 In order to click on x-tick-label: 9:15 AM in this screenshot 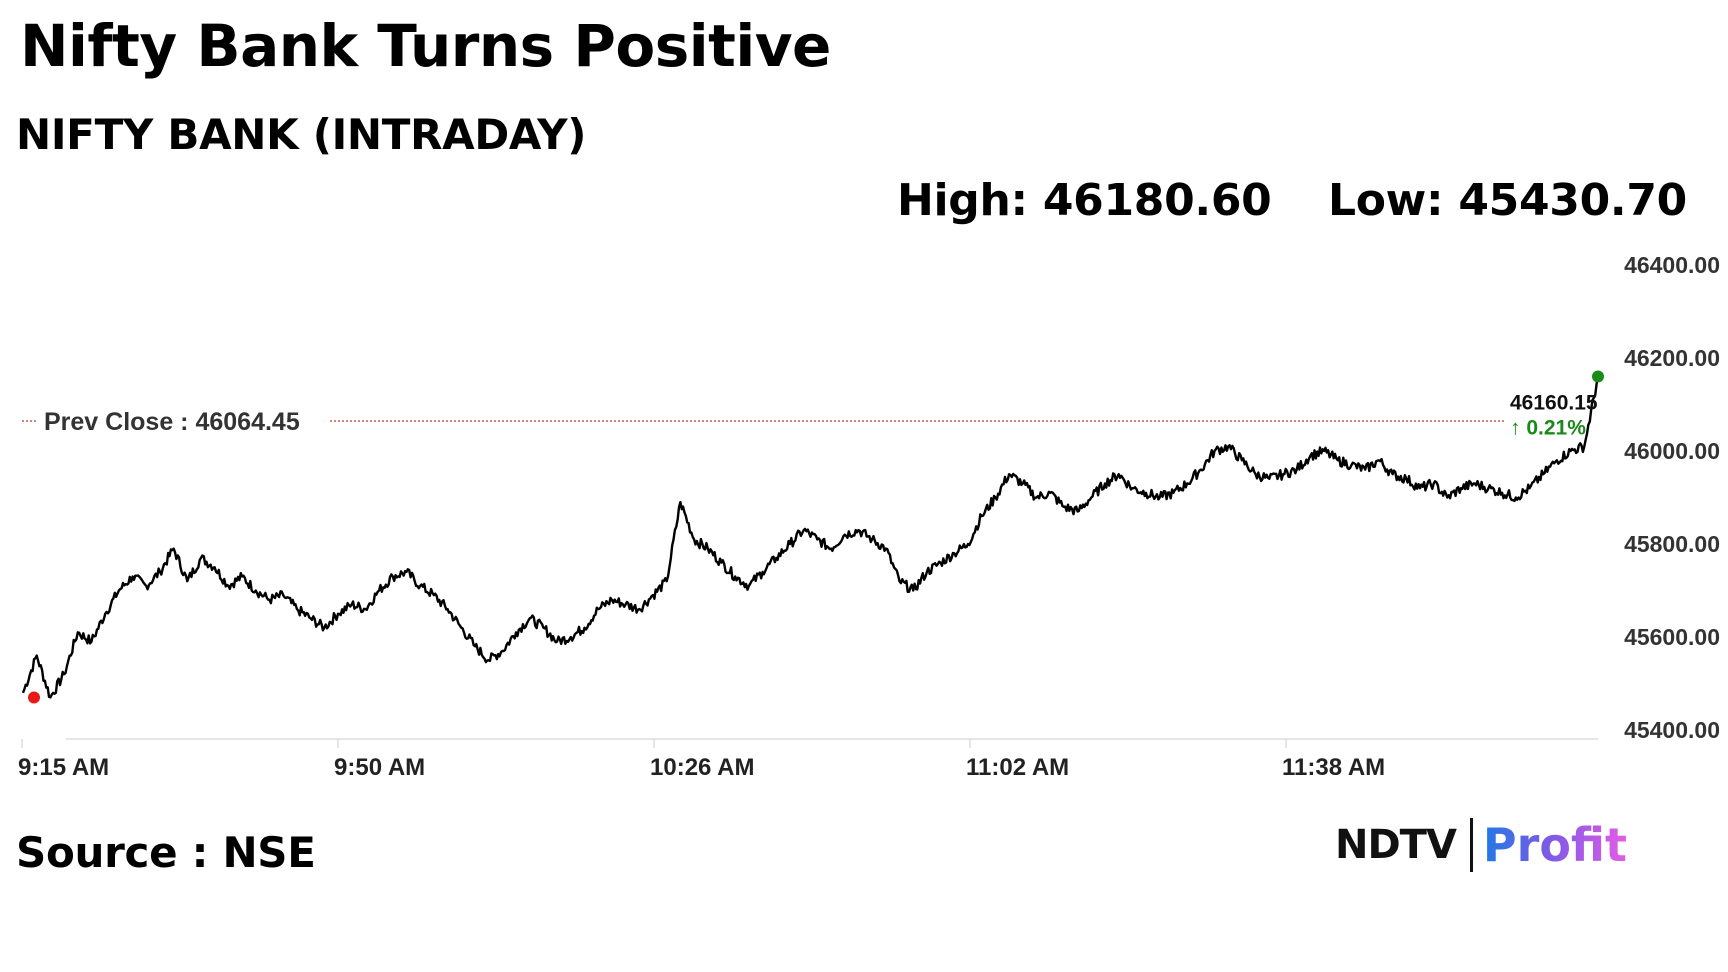, I will do `click(63, 767)`.